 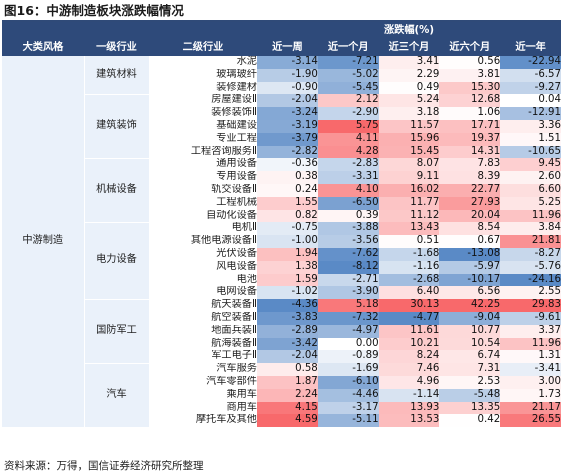 What do you see at coordinates (409, 254) in the screenshot?
I see `return-value: -1.68` at bounding box center [409, 254].